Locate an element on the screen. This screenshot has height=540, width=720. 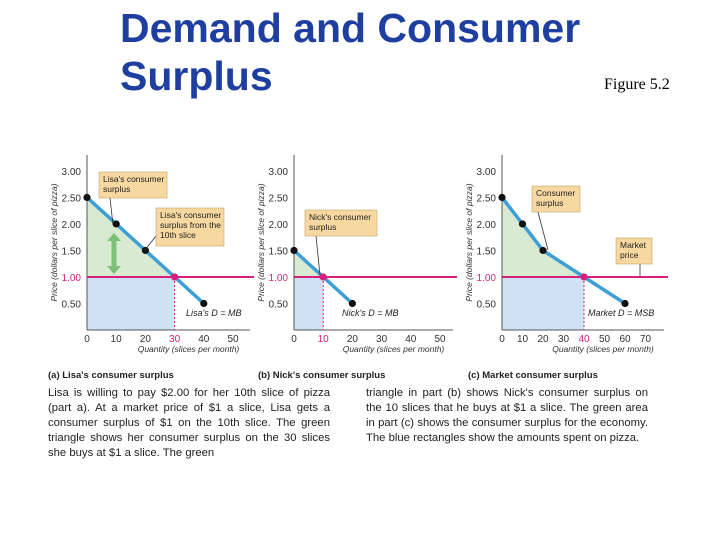
consumer-surplus-area is located at coordinates (543, 237).